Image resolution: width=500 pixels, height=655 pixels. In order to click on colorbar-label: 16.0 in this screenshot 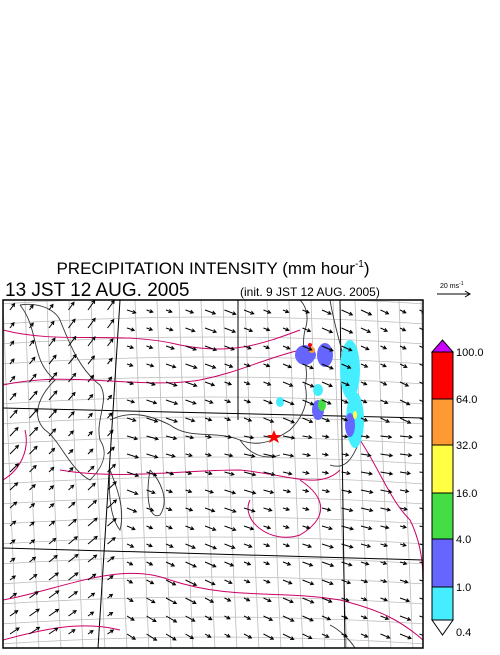, I will do `click(466, 494)`.